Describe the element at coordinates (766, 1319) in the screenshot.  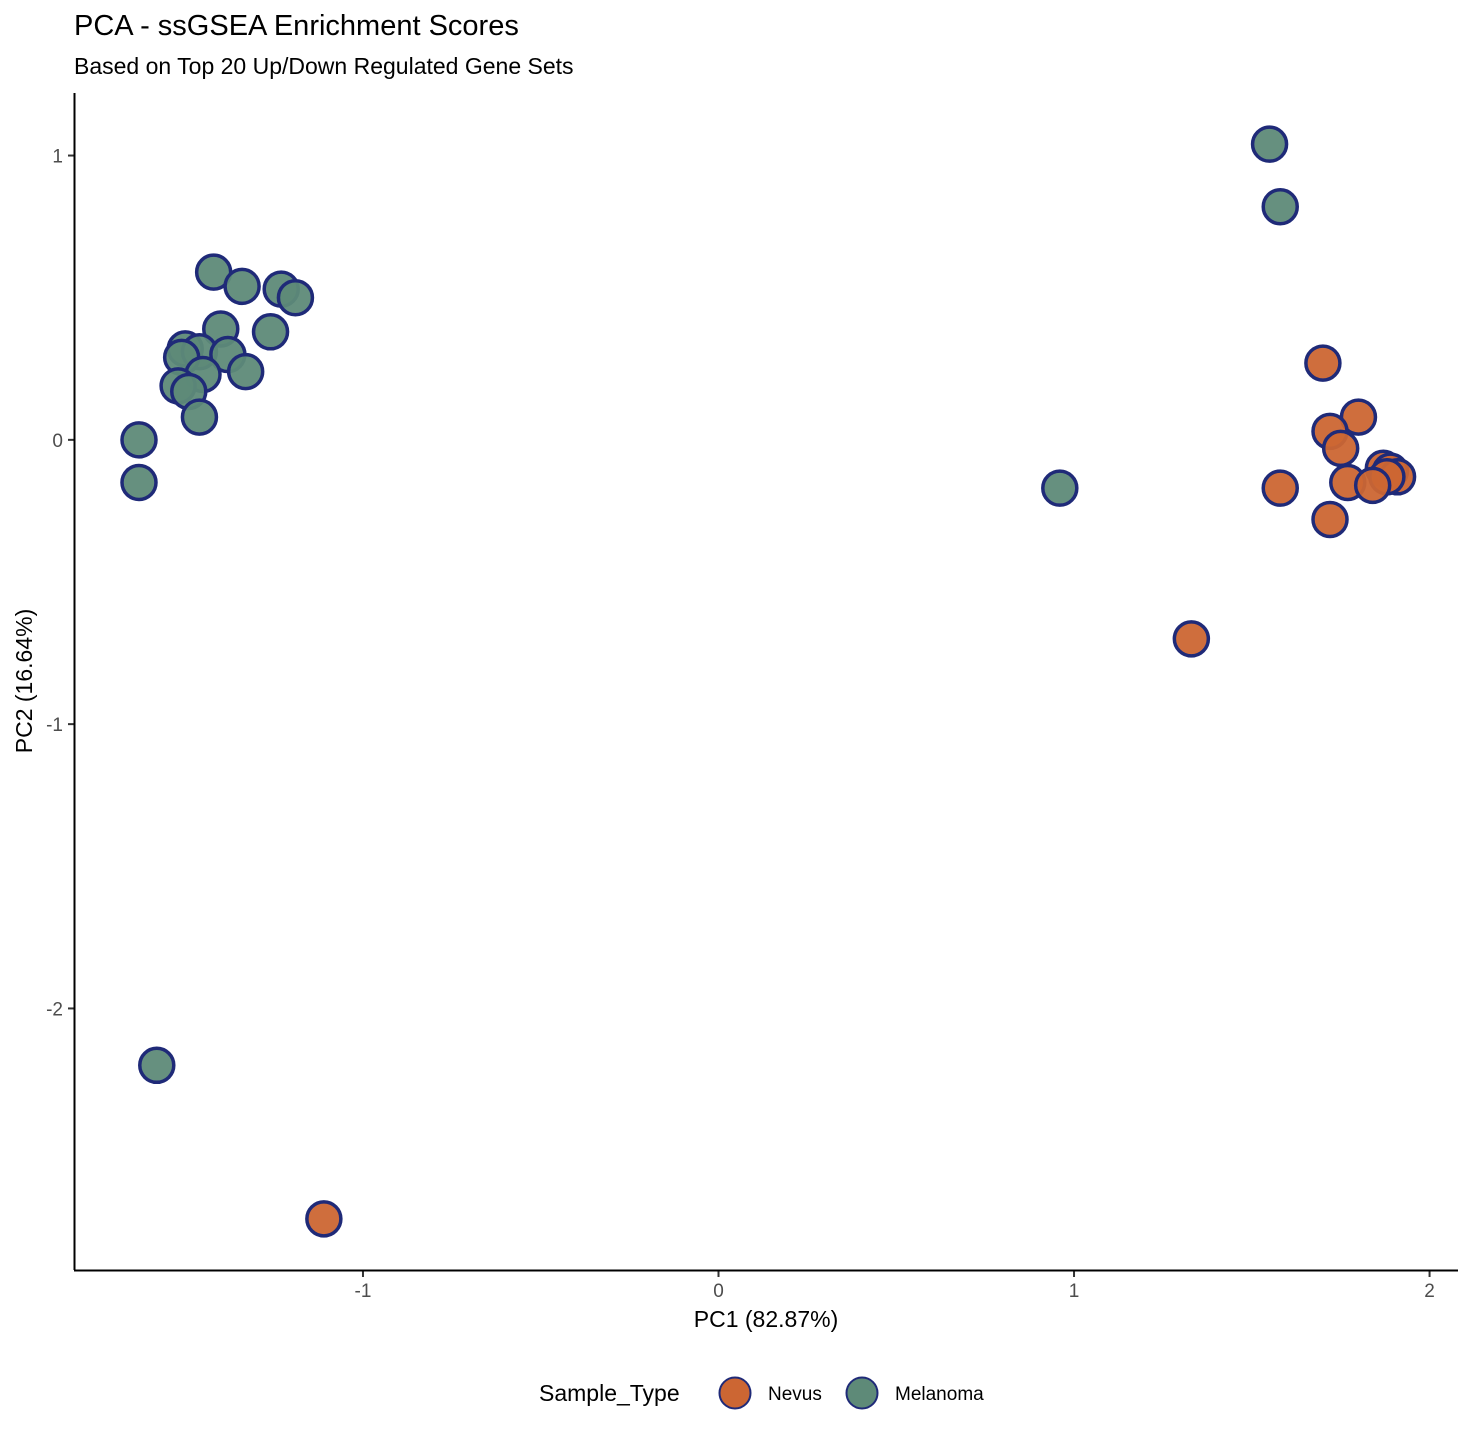
I see `x-axis-title: PC1 (82.87%)` at that location.